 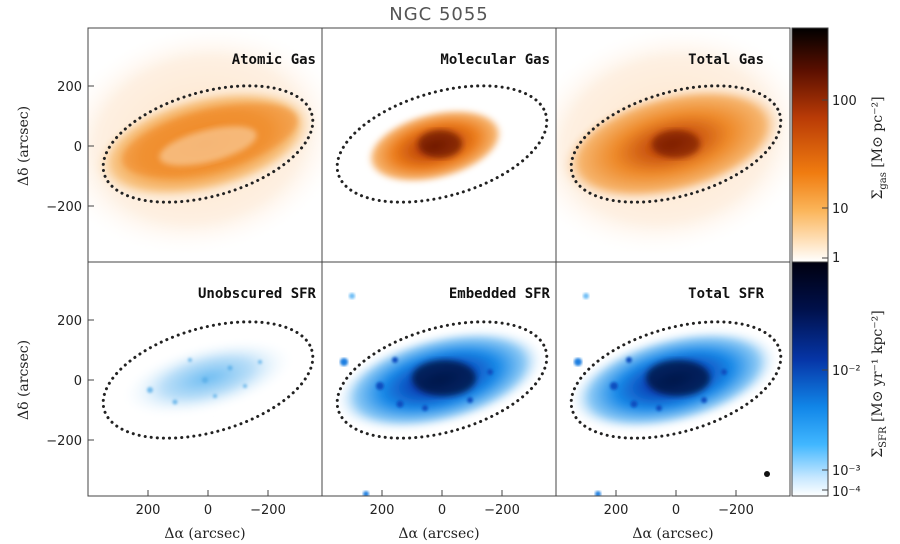 I want to click on panel-total-gas, so click(x=673, y=145).